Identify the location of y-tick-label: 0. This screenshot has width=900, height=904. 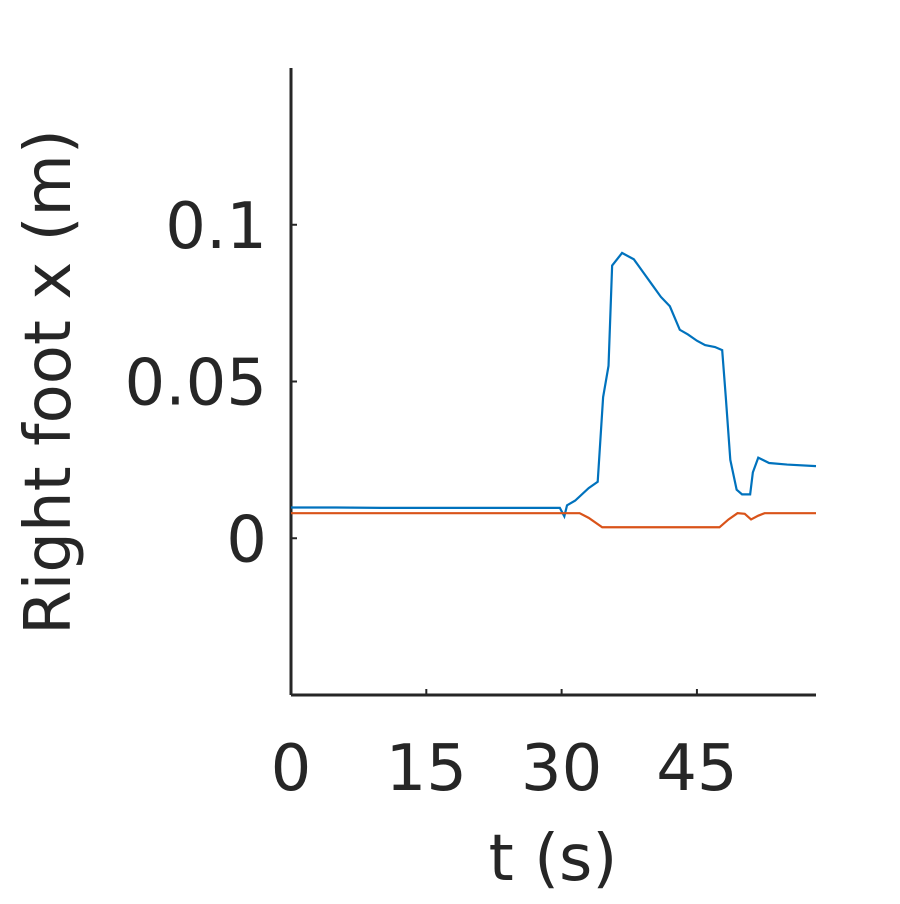
(246, 540).